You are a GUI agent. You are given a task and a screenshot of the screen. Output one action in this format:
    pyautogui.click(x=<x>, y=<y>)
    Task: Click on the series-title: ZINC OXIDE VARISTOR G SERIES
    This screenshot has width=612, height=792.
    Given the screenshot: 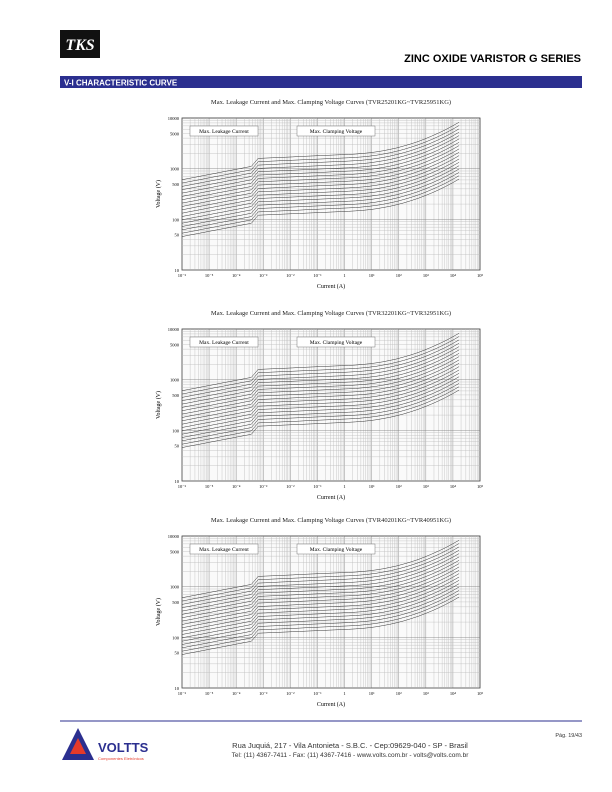 What is the action you would take?
    pyautogui.click(x=492, y=59)
    